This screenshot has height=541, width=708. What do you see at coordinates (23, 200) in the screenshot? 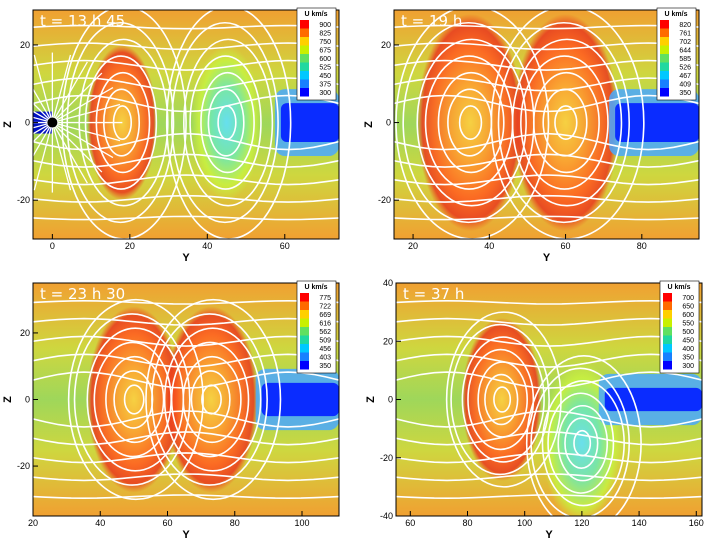
I see `y-tick-label: -20` at bounding box center [23, 200].